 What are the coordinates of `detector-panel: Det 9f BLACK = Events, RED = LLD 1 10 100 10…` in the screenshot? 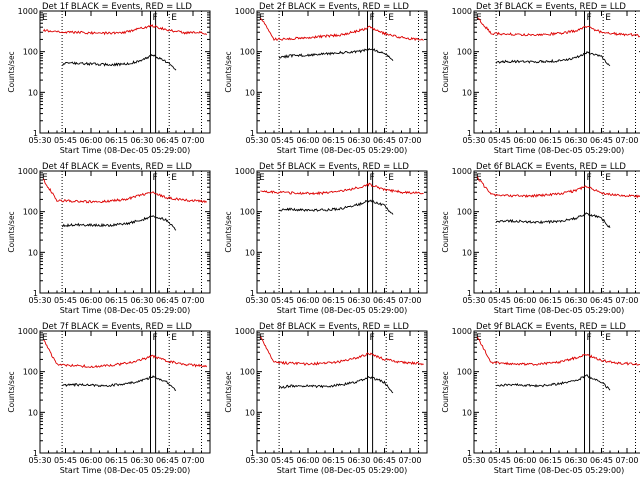 It's located at (540, 398).